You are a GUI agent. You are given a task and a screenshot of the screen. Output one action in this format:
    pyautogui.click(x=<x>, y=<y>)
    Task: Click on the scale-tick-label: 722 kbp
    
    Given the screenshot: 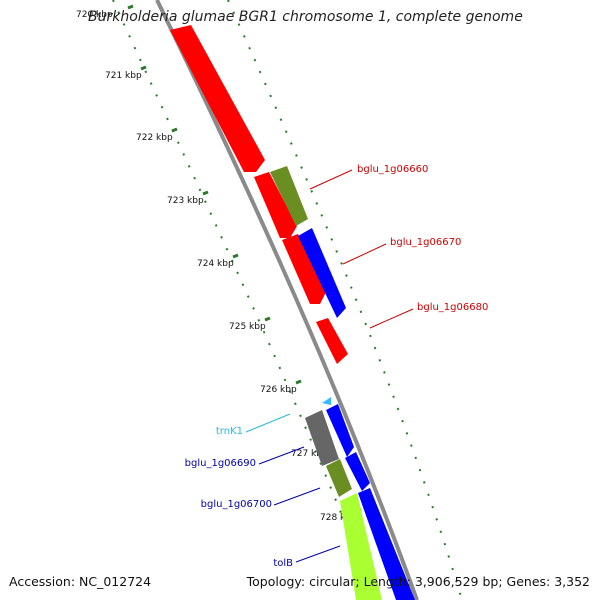 What is the action you would take?
    pyautogui.click(x=154, y=138)
    